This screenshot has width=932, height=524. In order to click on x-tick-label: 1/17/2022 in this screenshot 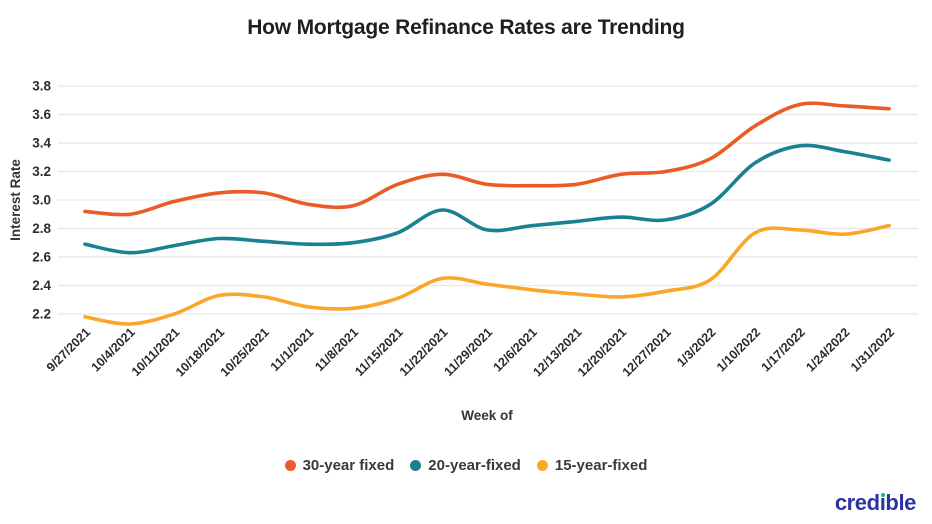, I will do `click(783, 349)`.